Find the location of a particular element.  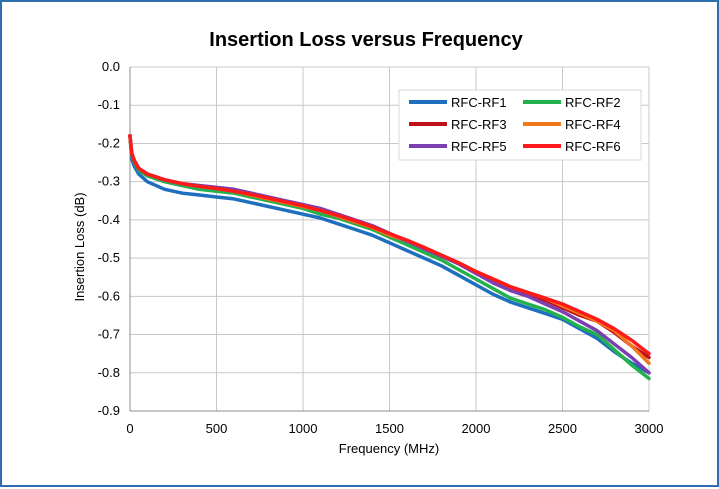

x-axis-title: Frequency (MHz) is located at coordinates (389, 448).